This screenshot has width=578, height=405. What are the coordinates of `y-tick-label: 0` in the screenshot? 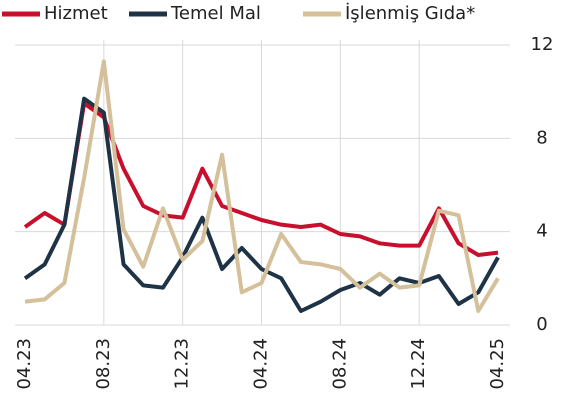 It's located at (541, 324).